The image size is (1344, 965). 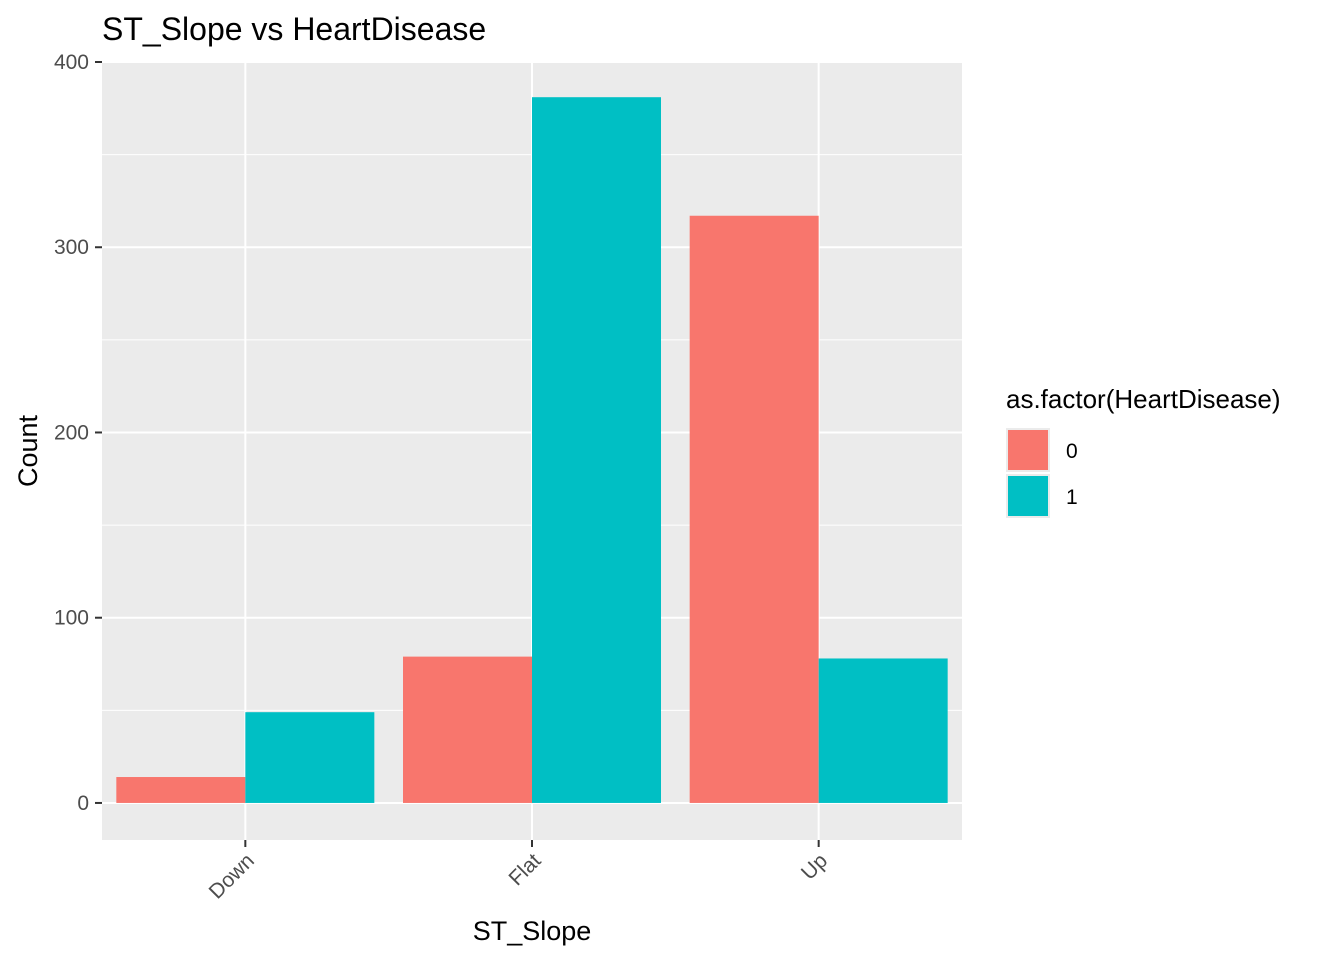 I want to click on y-tick-label: 400, so click(x=71, y=62).